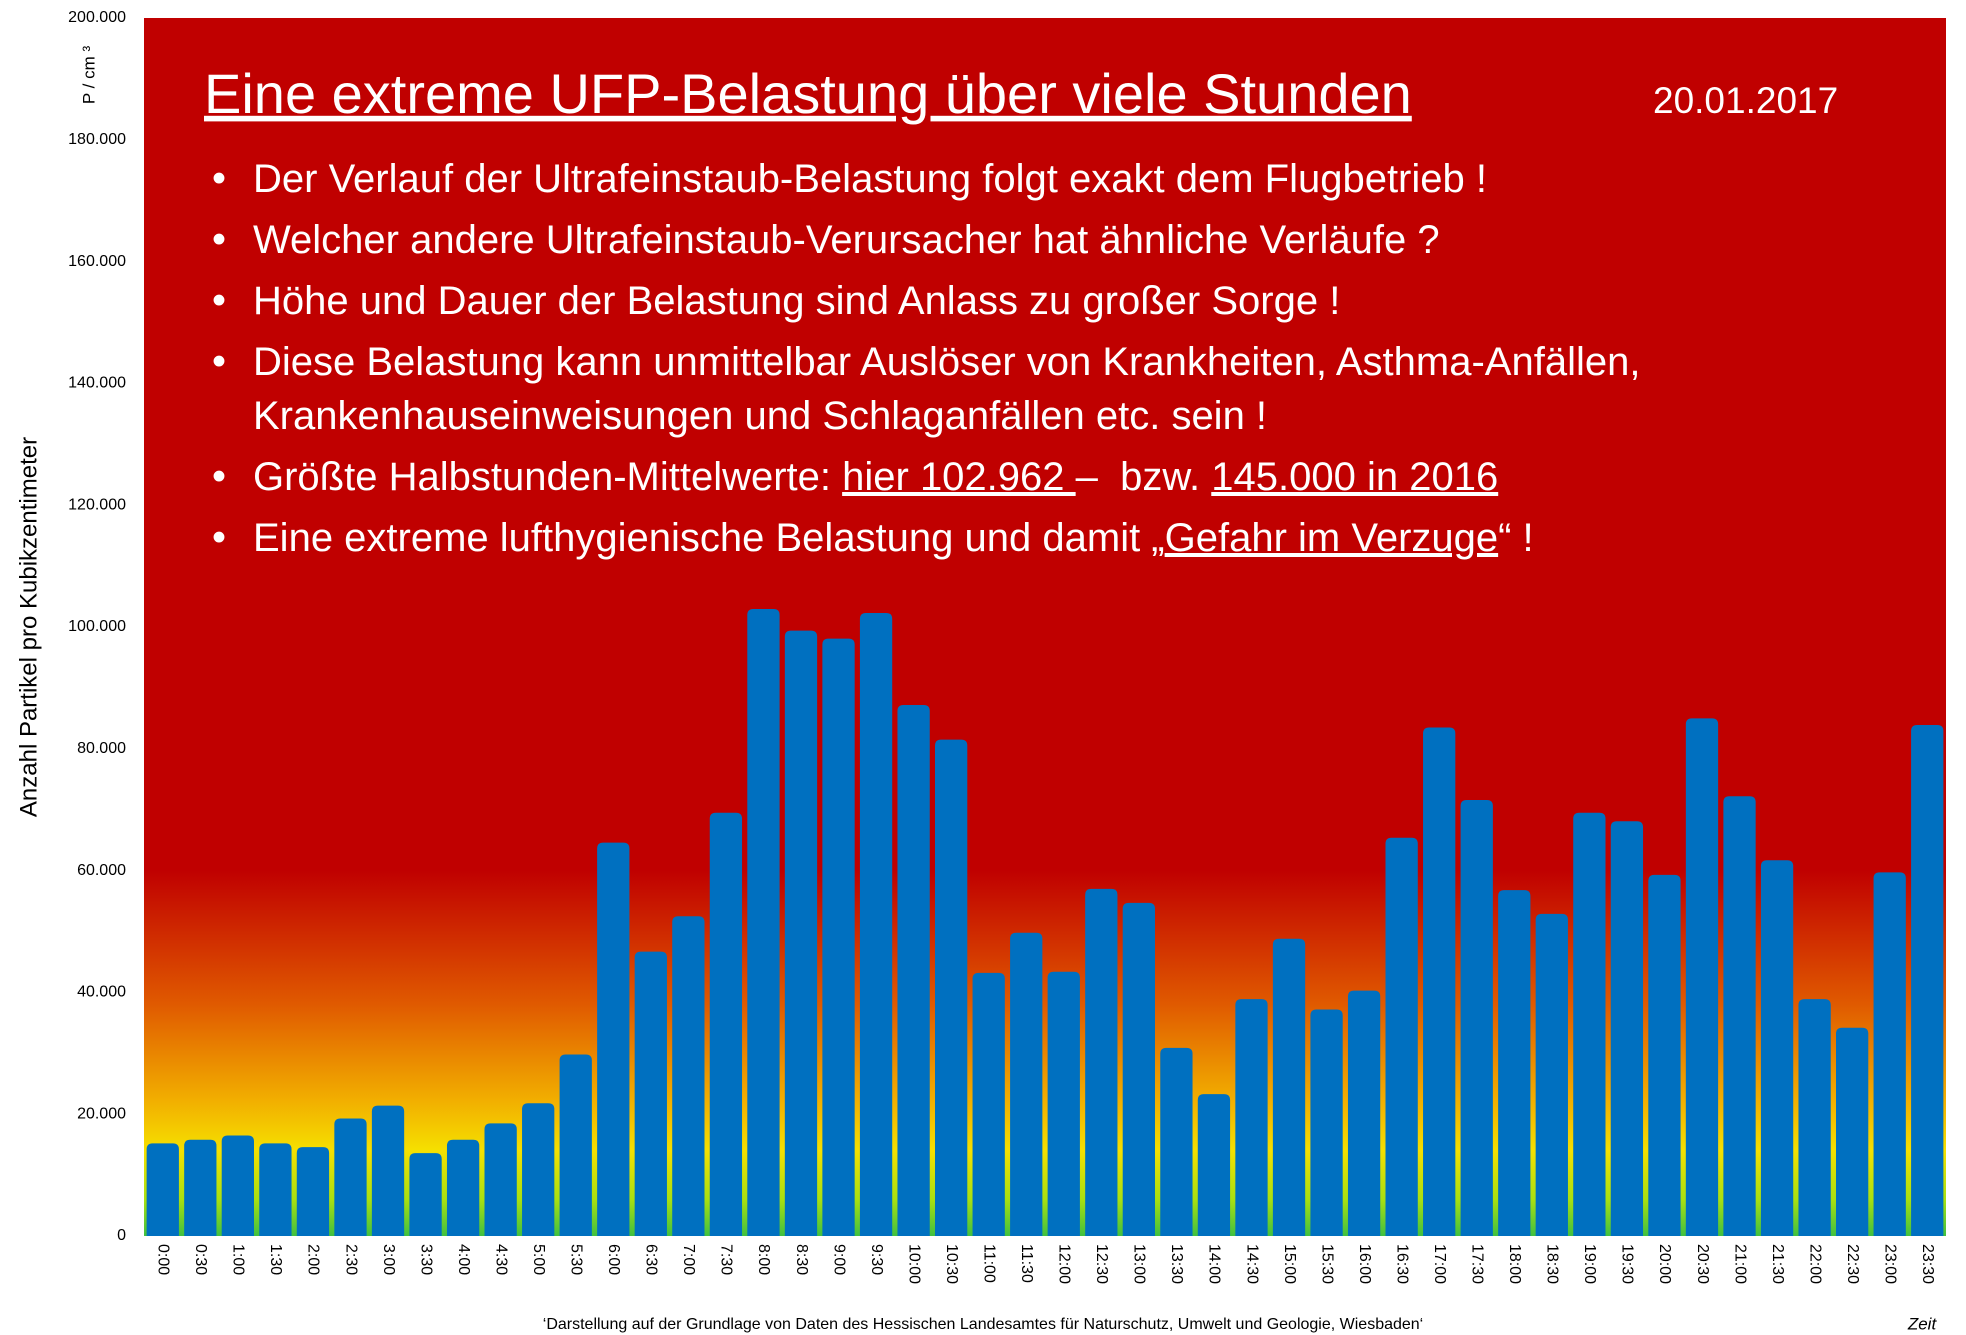 This screenshot has height=1335, width=1966. I want to click on x-axis-label: Zeit, so click(1922, 1323).